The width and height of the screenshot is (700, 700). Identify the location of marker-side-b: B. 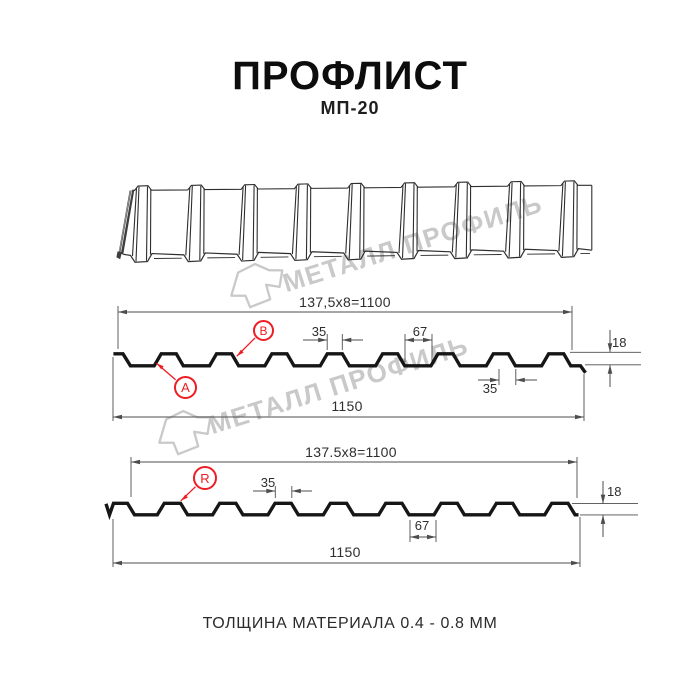
(263, 330).